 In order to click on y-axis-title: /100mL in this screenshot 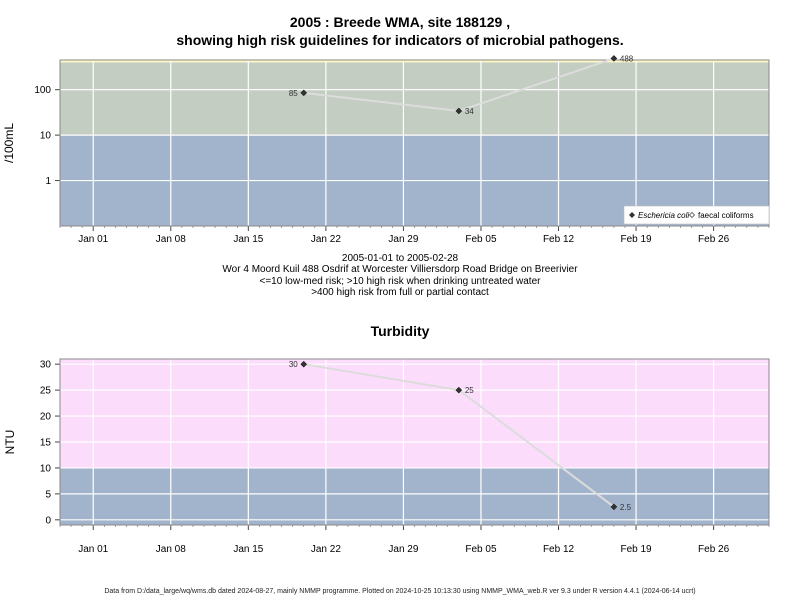, I will do `click(9, 143)`.